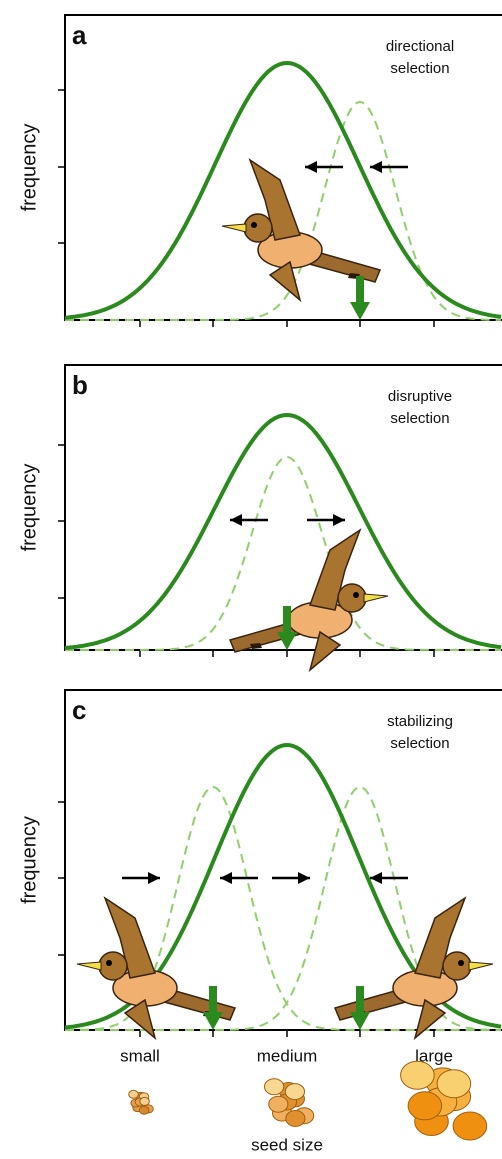 The image size is (502, 1159). What do you see at coordinates (283, 553) in the screenshot?
I see `selected-curve` at bounding box center [283, 553].